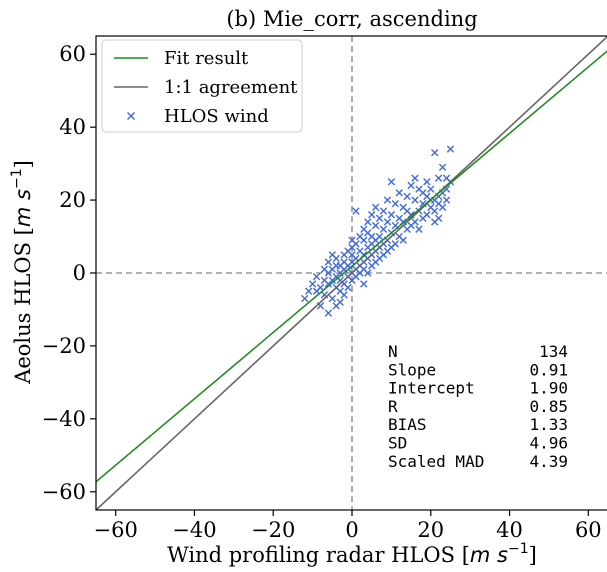 This screenshot has height=572, width=607. What do you see at coordinates (412, 369) in the screenshot?
I see `stat-label: Slope` at bounding box center [412, 369].